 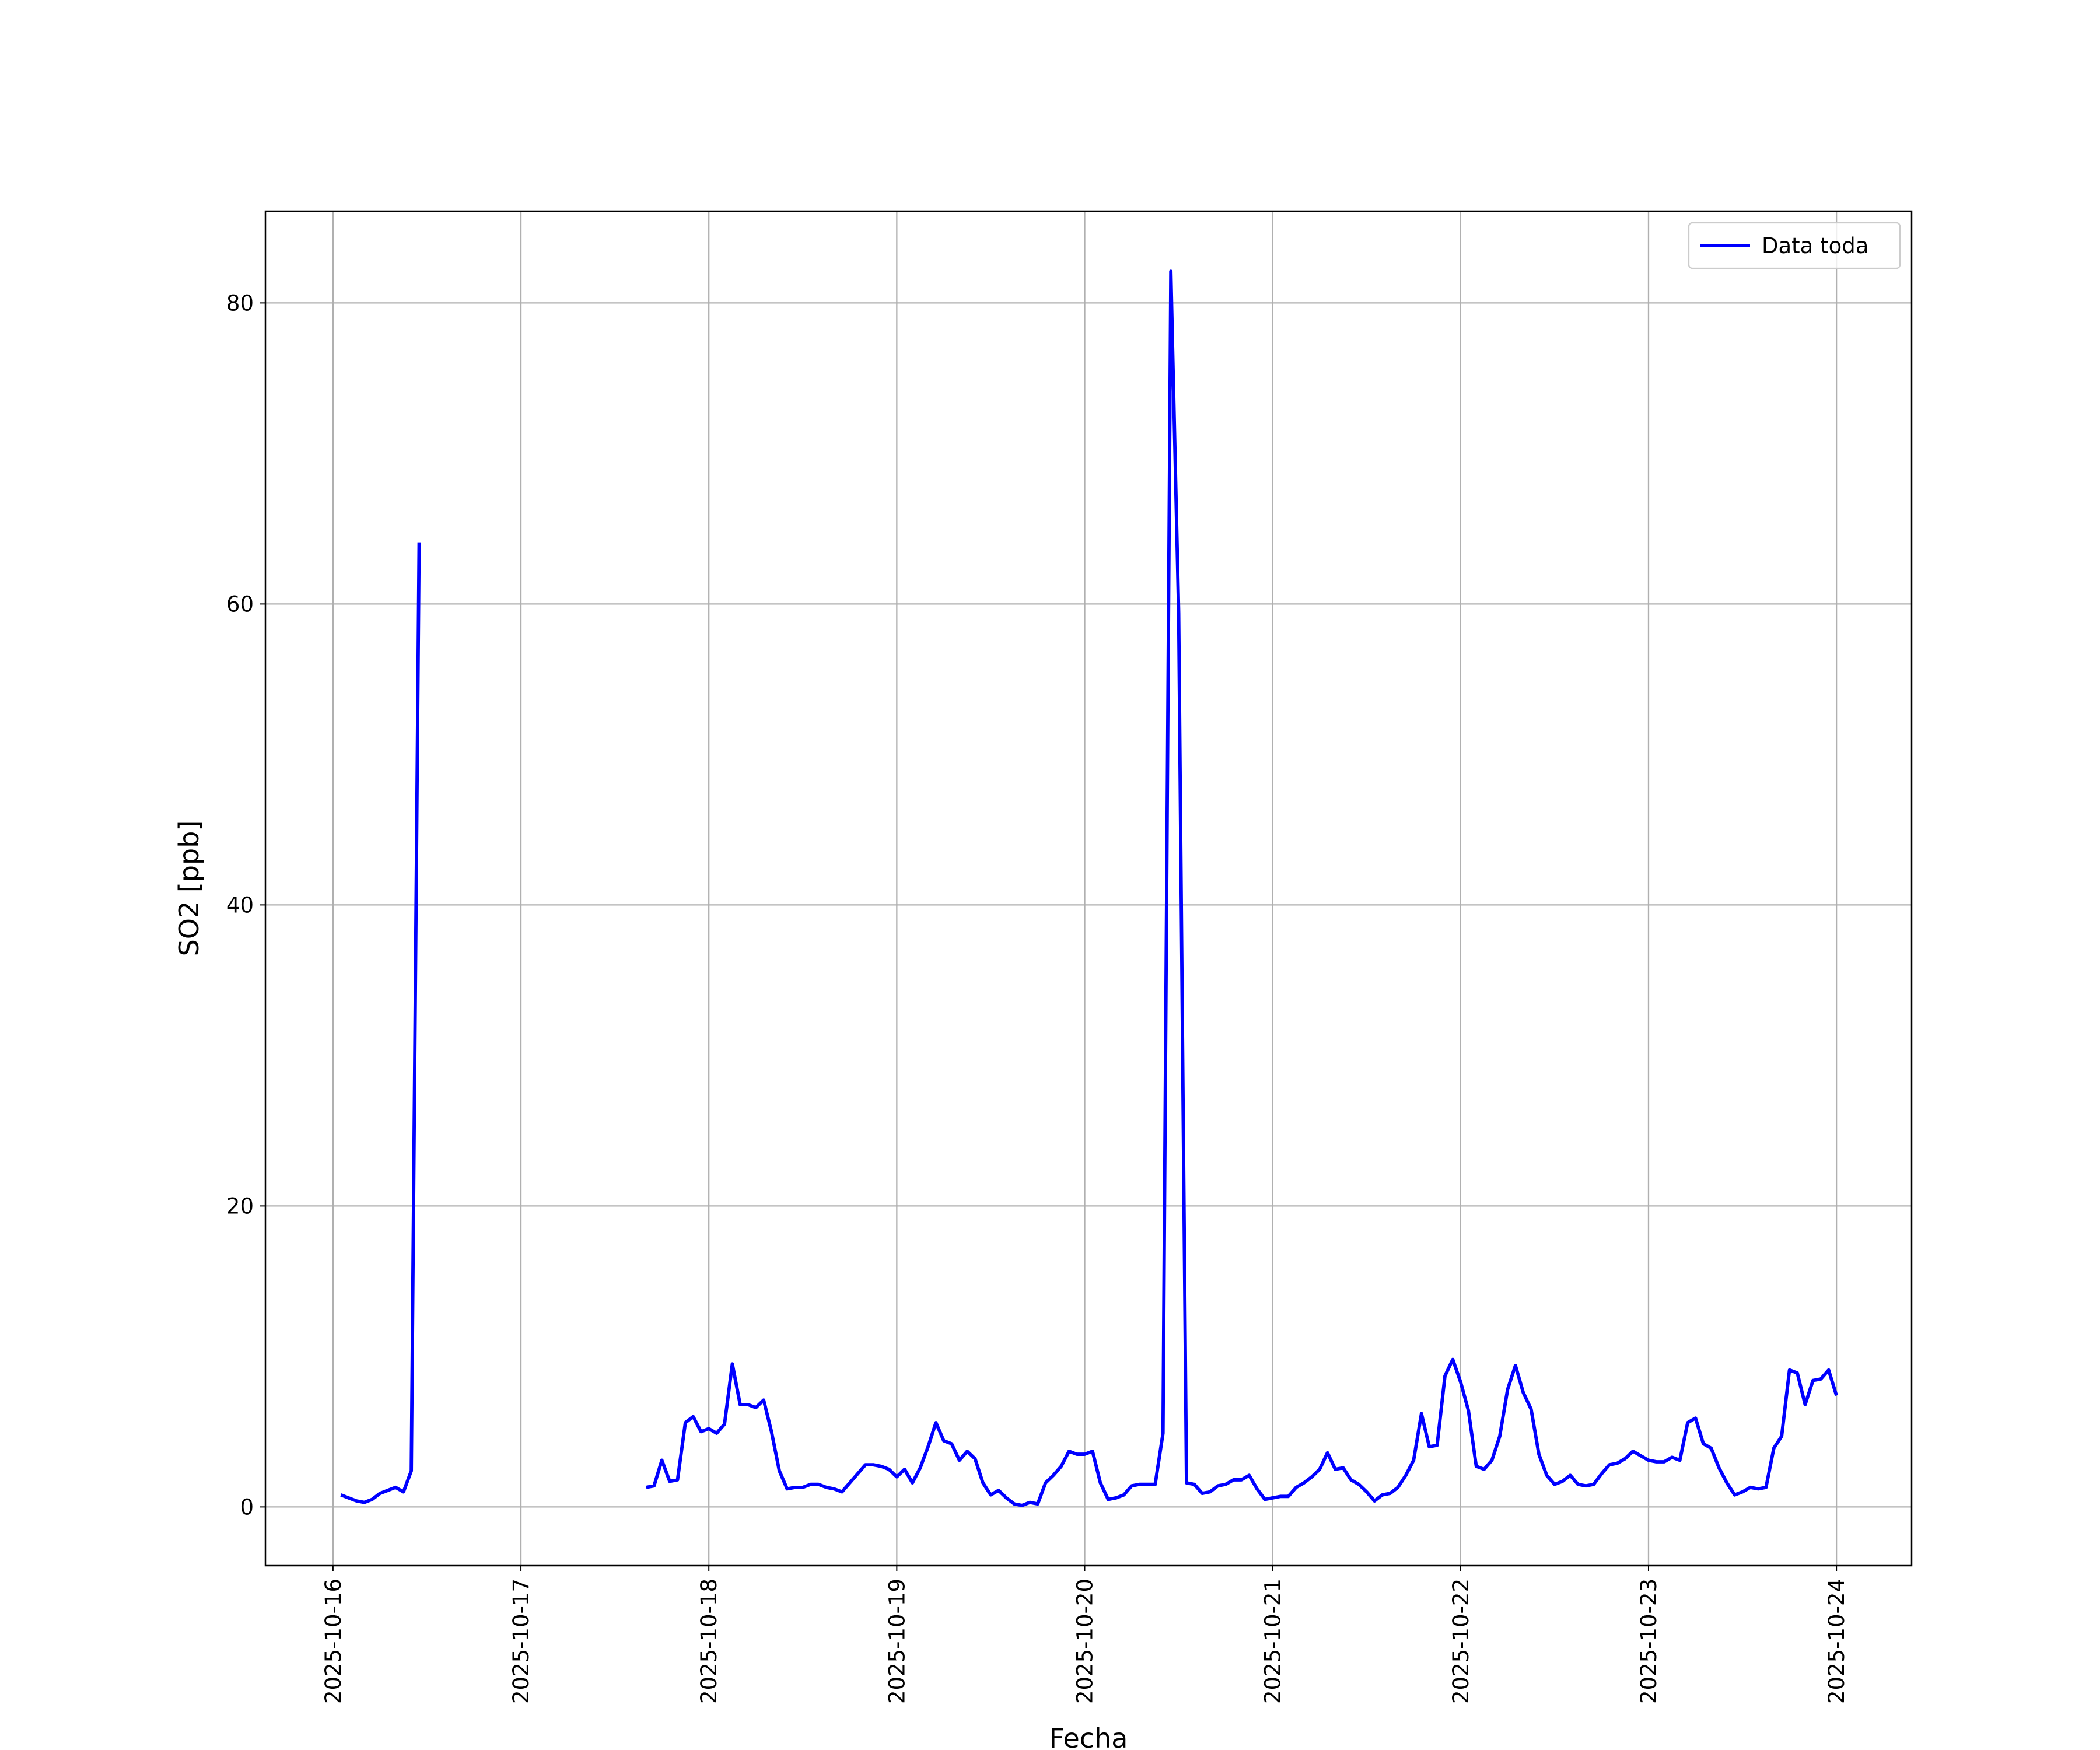 I want to click on x-tick-label: 2025-10-22, so click(x=1461, y=1641).